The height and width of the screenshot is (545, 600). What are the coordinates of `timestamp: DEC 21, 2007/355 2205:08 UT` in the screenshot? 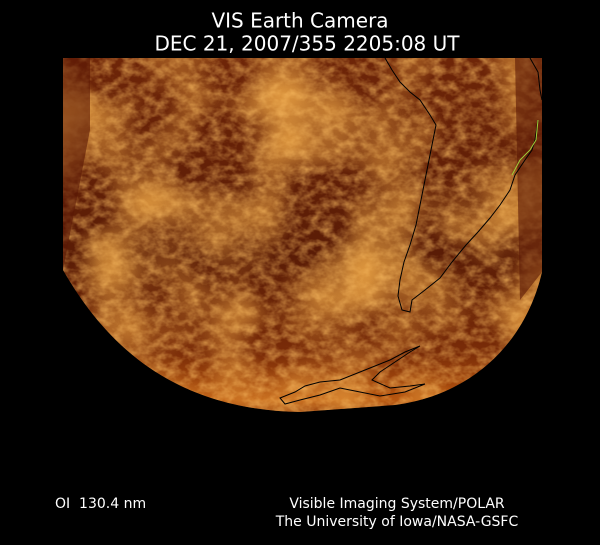 It's located at (308, 44).